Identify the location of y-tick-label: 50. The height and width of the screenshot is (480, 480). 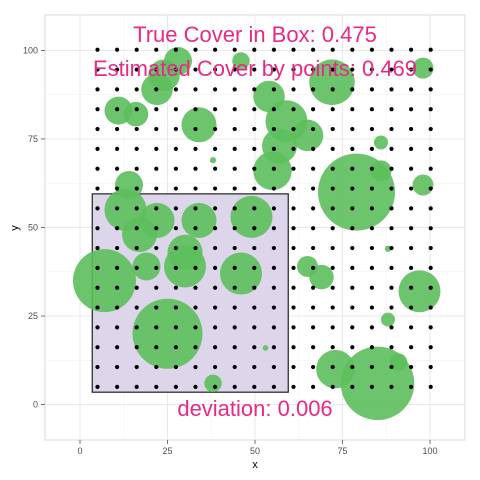
(33, 228).